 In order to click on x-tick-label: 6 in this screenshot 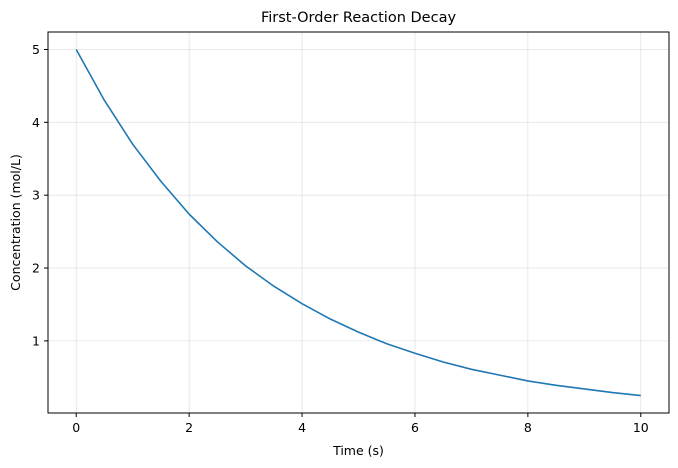, I will do `click(415, 427)`.